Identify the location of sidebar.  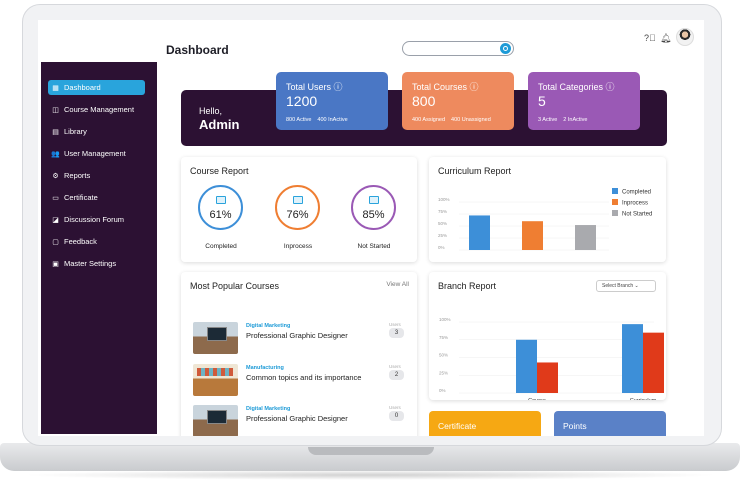
(99, 248).